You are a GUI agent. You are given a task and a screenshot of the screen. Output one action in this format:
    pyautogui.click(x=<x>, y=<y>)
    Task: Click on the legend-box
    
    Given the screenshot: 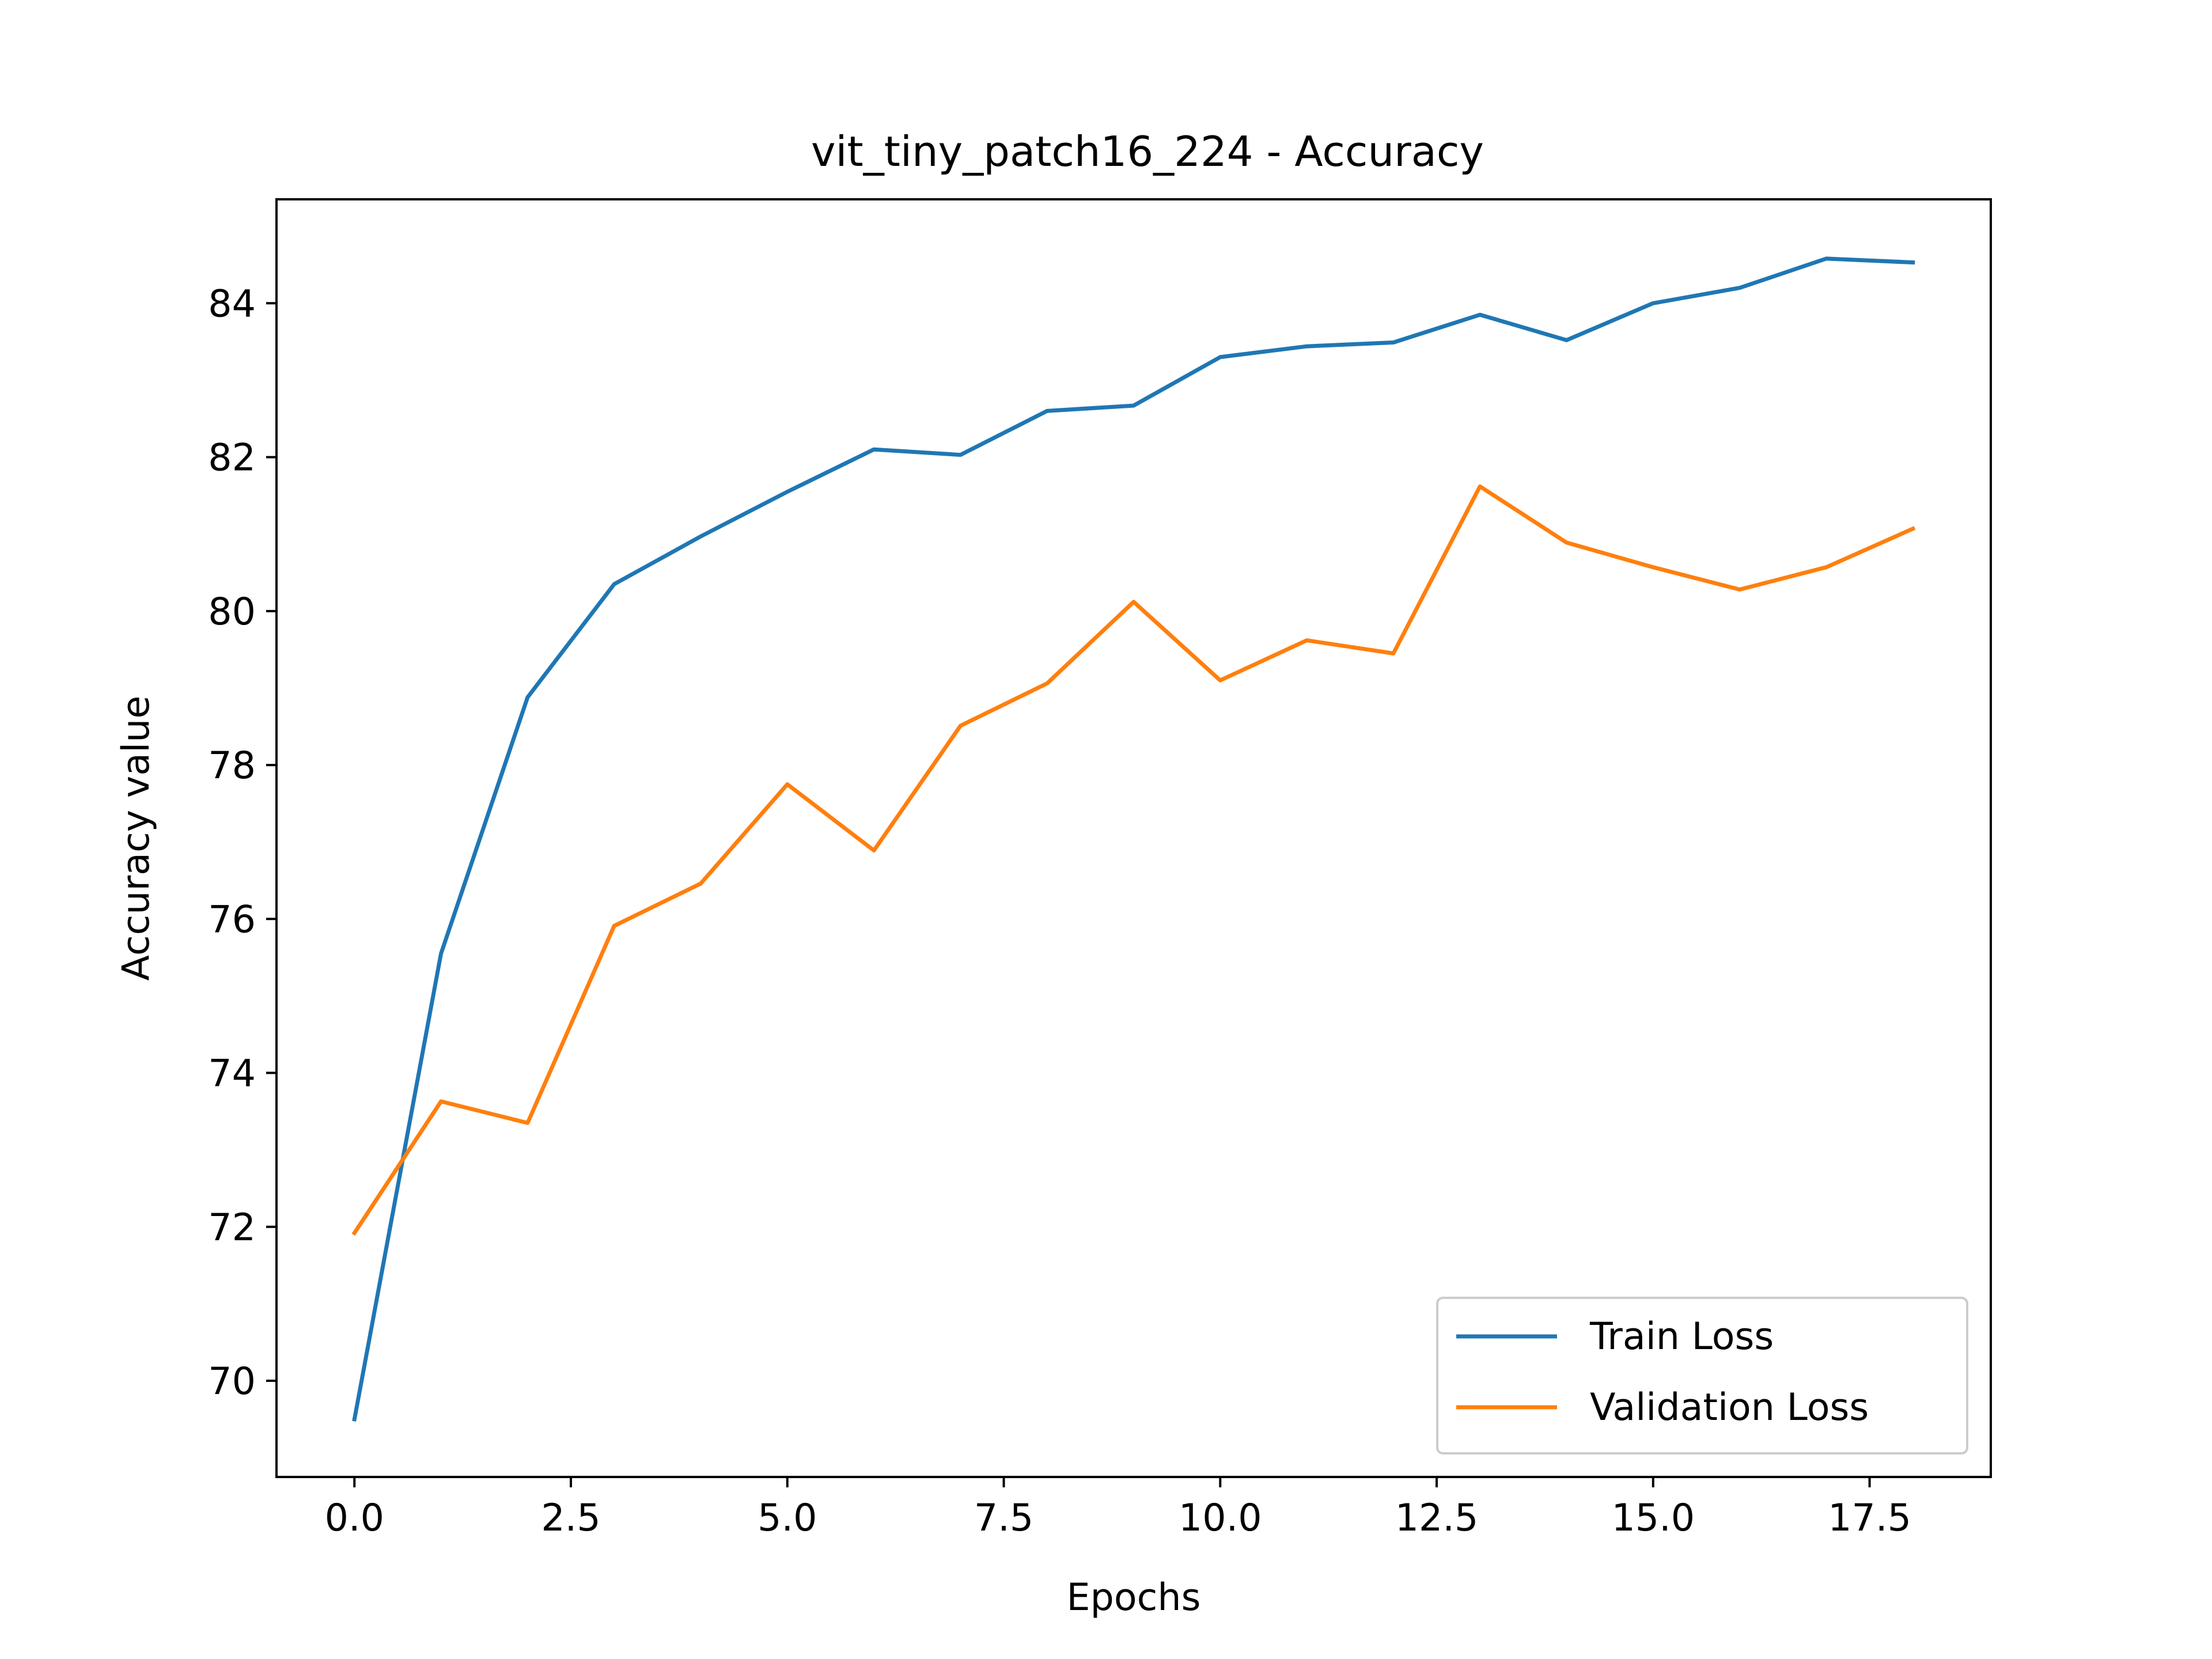 What is the action you would take?
    pyautogui.click(x=1702, y=1376)
    